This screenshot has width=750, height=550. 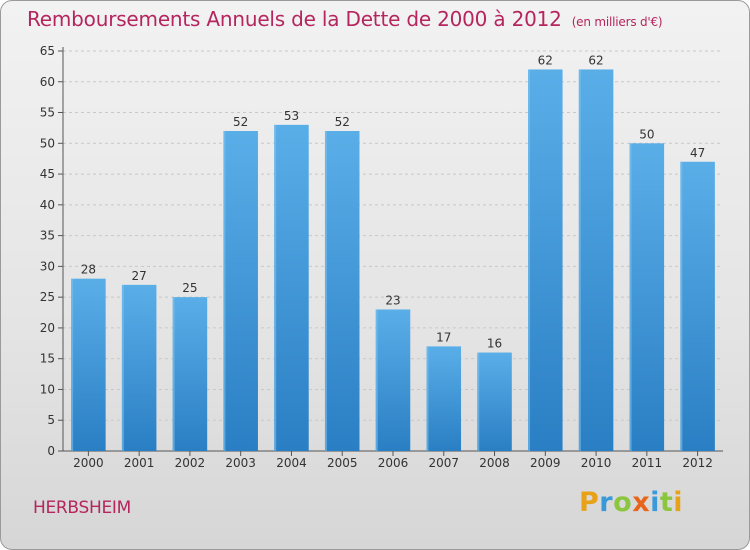 I want to click on y-tick-label: 40, so click(x=47, y=205).